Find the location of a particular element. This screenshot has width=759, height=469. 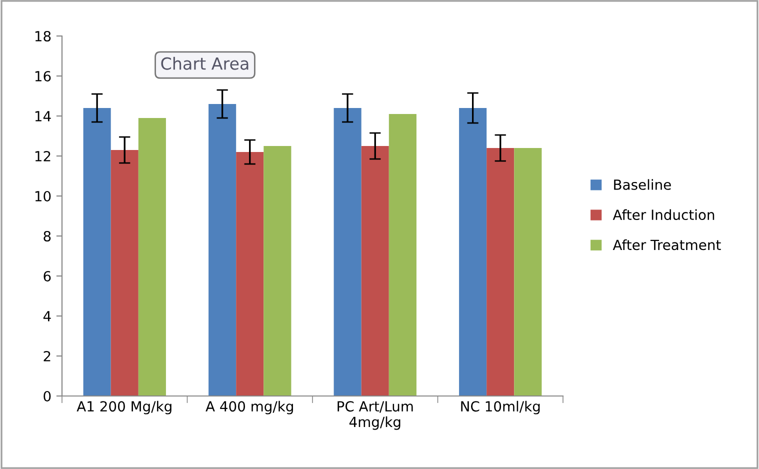

y-tick-label: 6 is located at coordinates (47, 276).